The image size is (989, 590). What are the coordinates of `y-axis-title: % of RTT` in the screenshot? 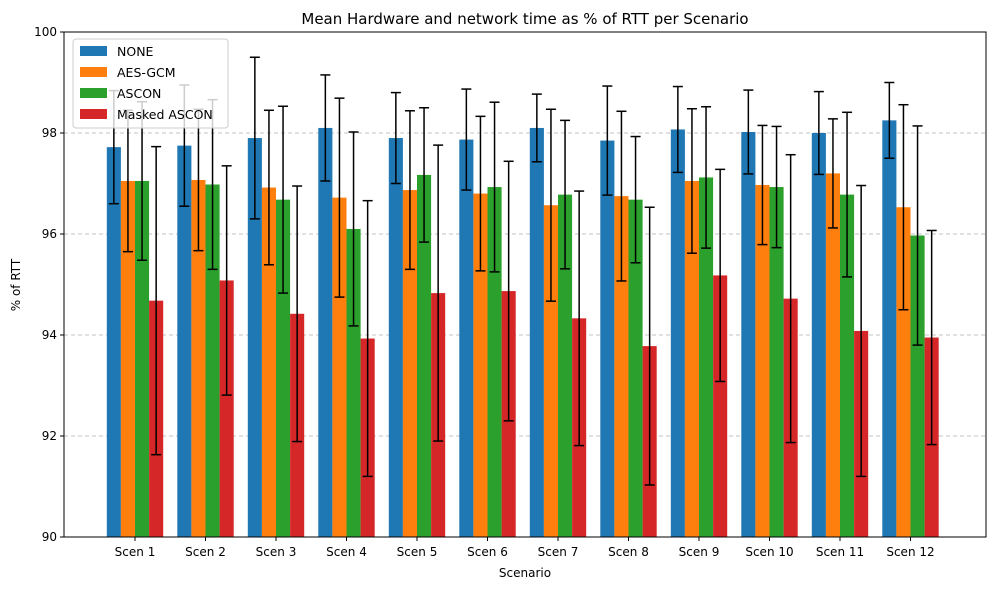 It's located at (16, 284).